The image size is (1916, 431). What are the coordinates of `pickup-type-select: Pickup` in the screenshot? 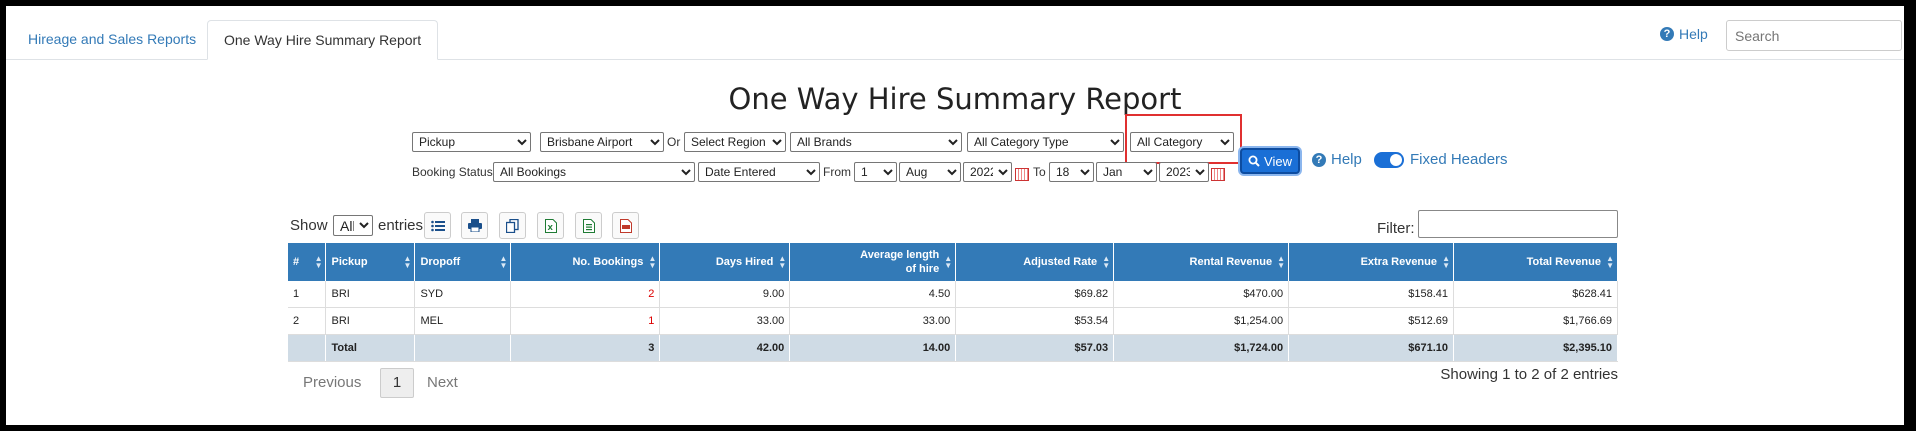 It's located at (471, 142).